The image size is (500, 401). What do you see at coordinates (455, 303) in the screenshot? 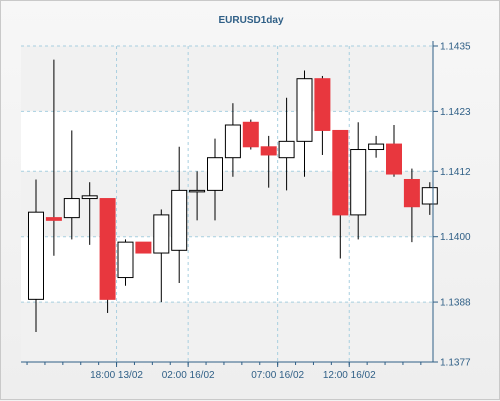
I see `y-tick-label: 1.1388` at bounding box center [455, 303].